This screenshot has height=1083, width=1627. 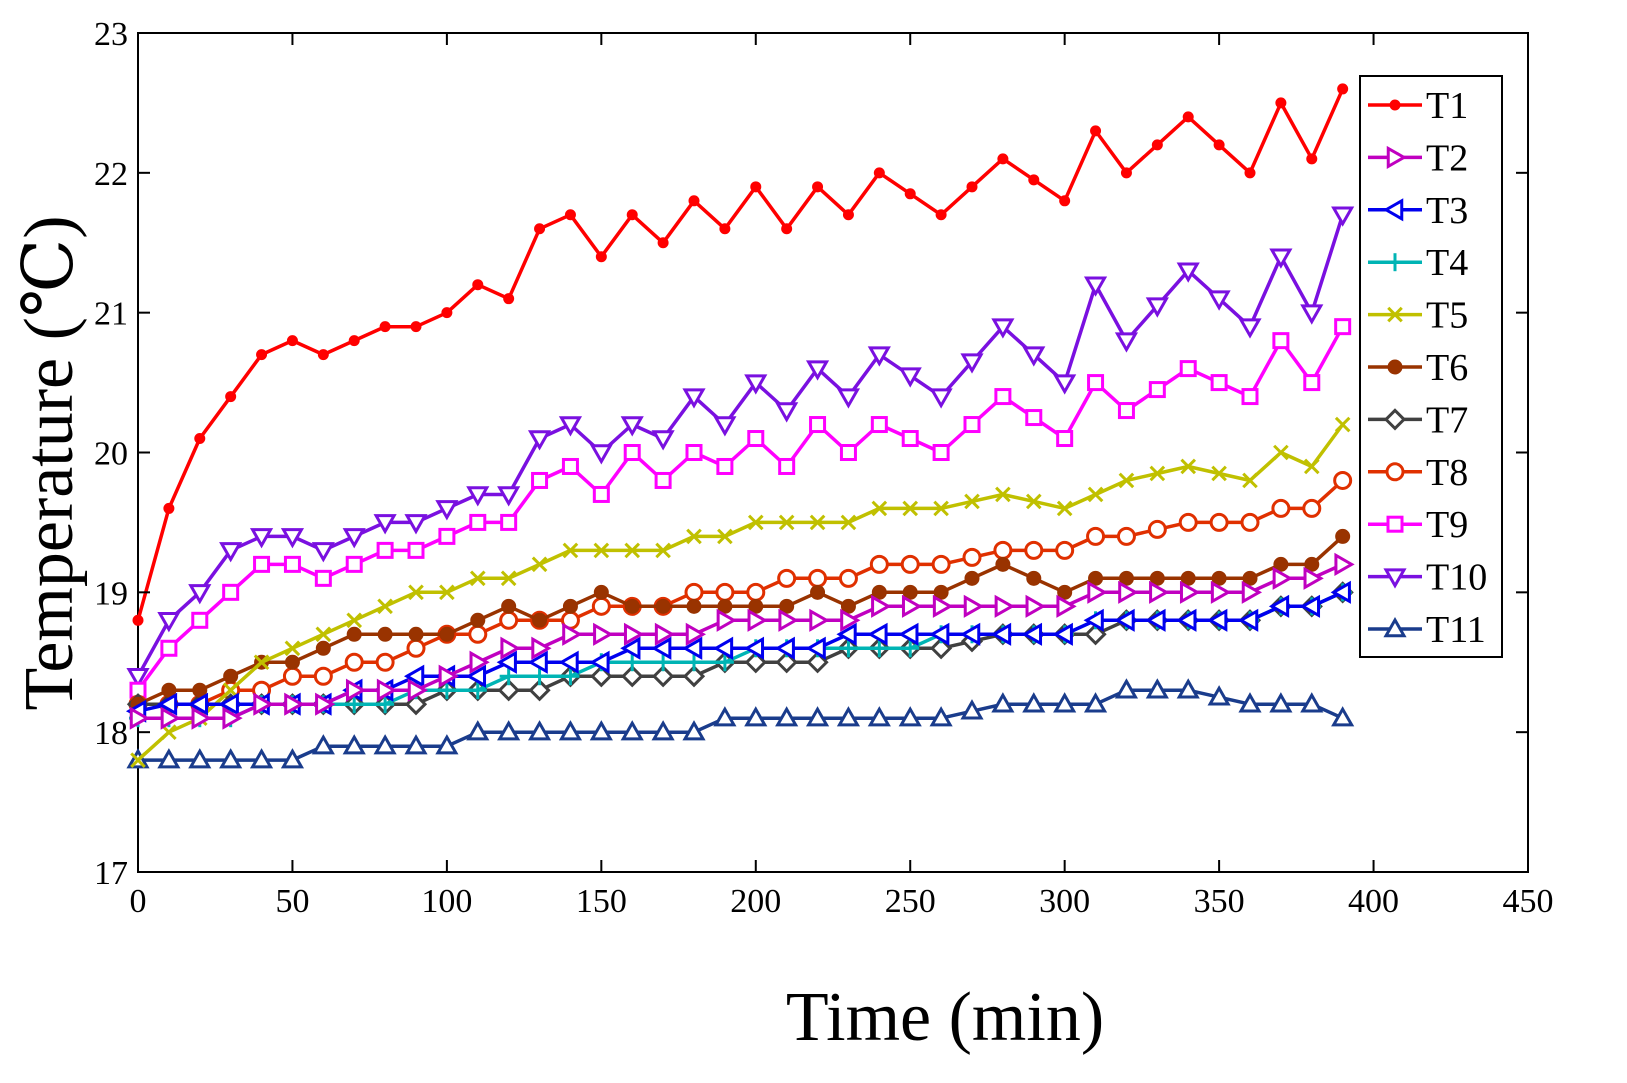 What do you see at coordinates (1418, 473) in the screenshot?
I see `legend-item: T8` at bounding box center [1418, 473].